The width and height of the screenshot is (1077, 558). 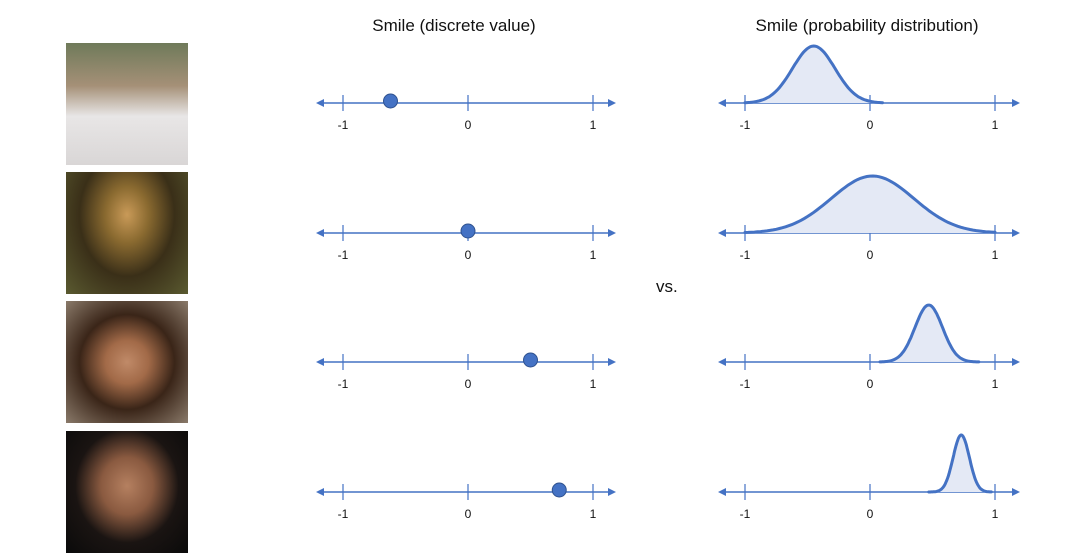 I want to click on smiling-girl-photo, so click(x=127, y=362).